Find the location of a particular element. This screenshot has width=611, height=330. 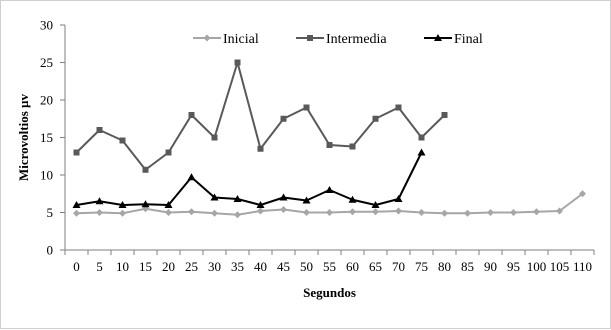

legend-item-inicial: Inicial is located at coordinates (226, 39).